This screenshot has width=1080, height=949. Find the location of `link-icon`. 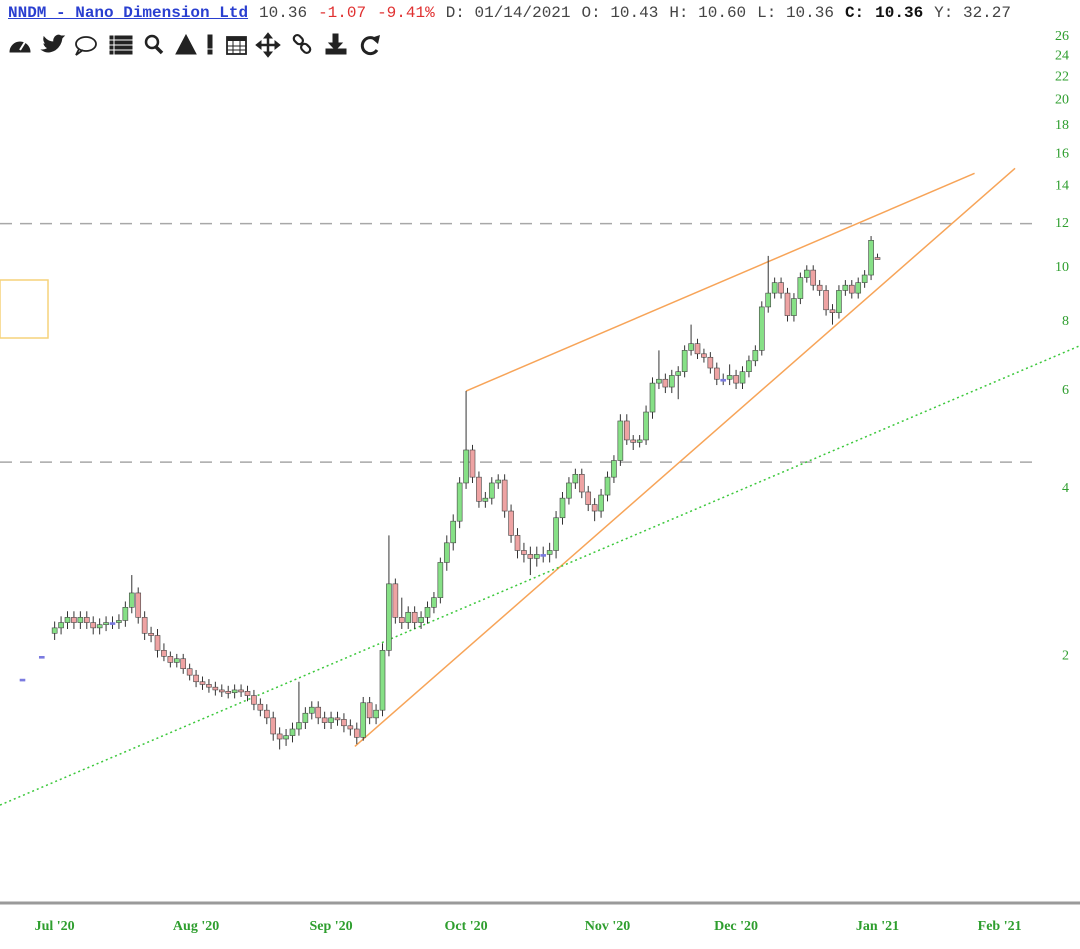

link-icon is located at coordinates (302, 44).